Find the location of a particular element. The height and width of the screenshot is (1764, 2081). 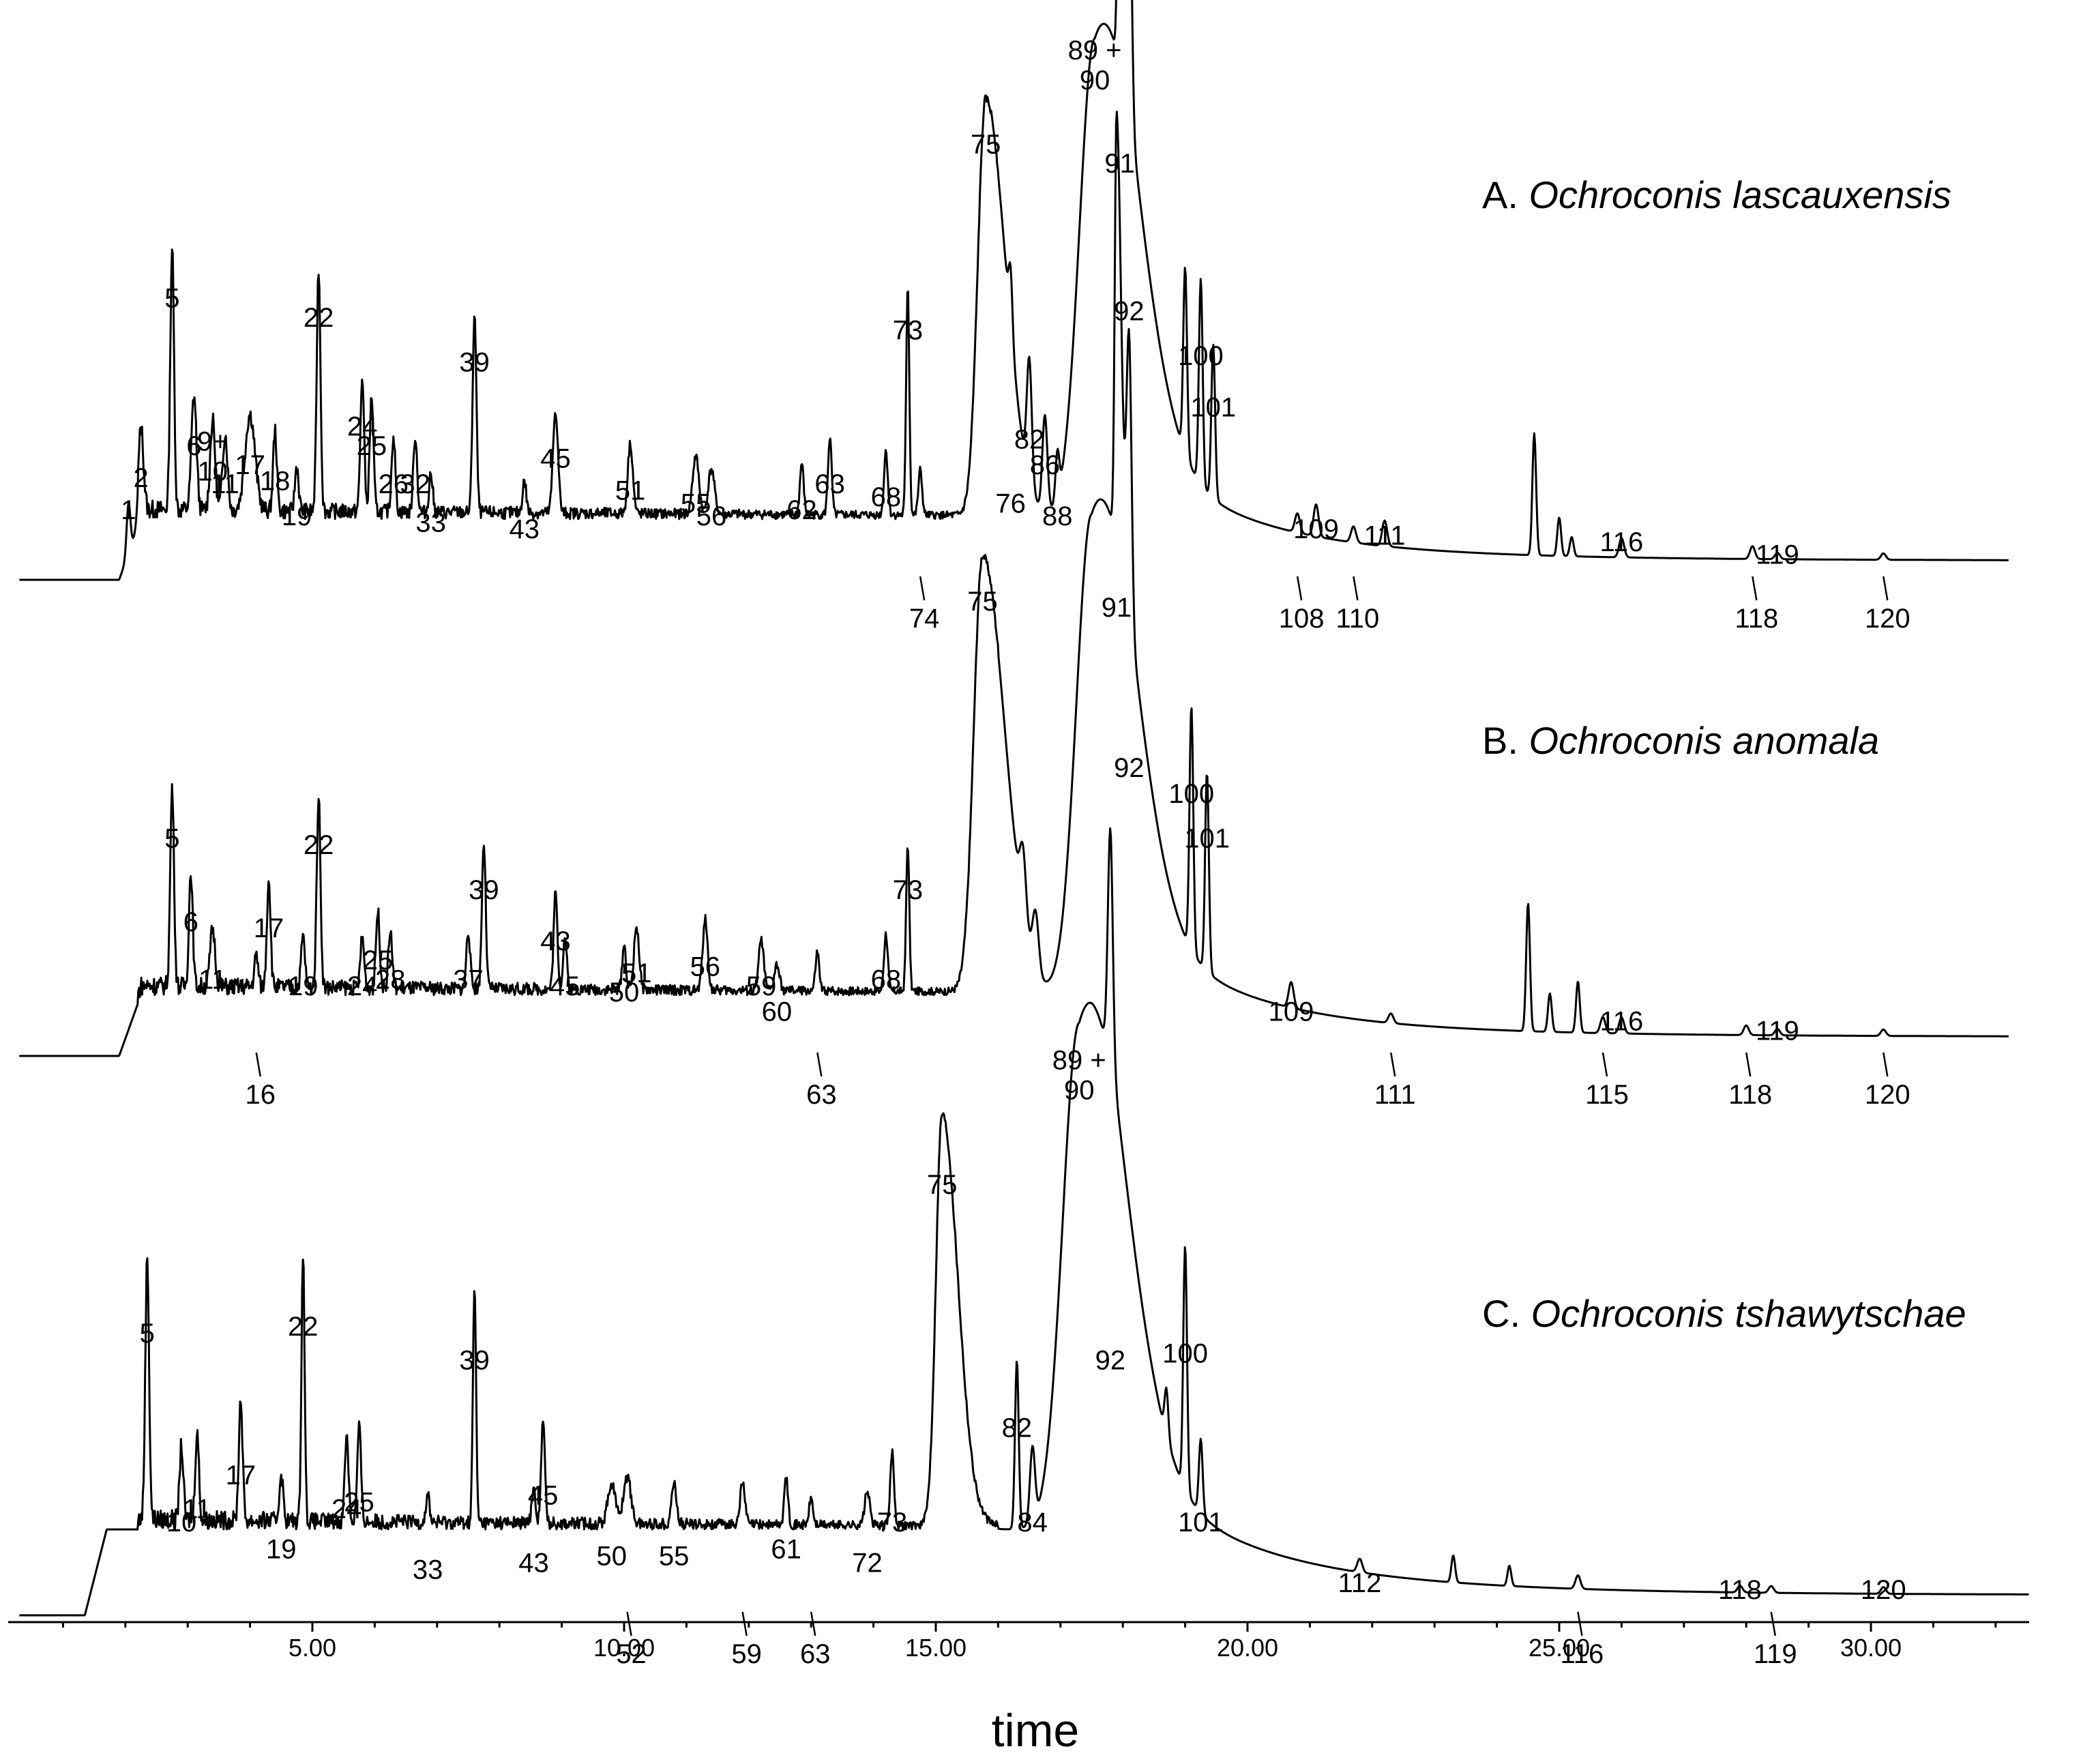

peak-label-c-17: 17 is located at coordinates (241, 1475).